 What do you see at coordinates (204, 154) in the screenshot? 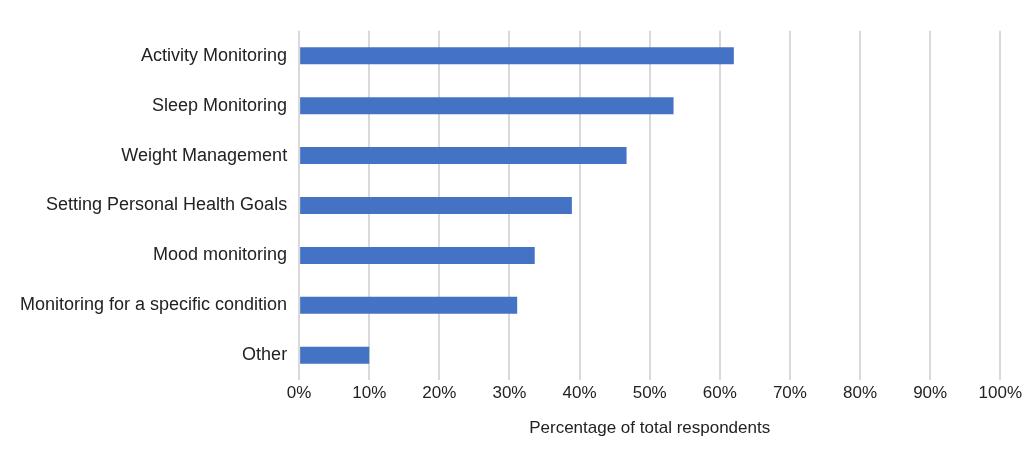
I see `y-tick-label: Weight Management` at bounding box center [204, 154].